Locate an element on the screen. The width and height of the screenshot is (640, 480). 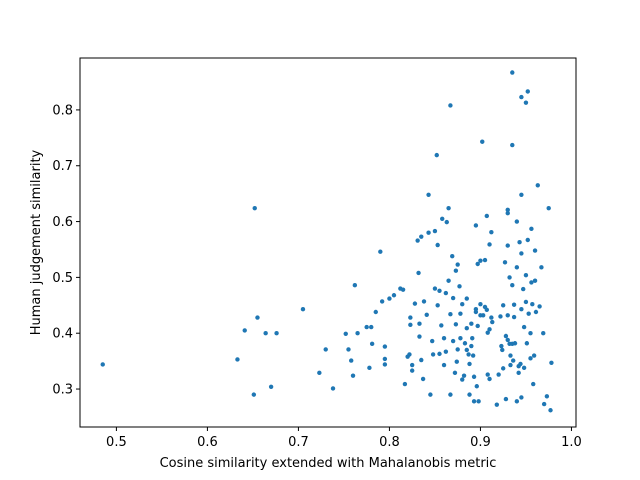
y-tick-label: 0.5 is located at coordinates (62, 278).